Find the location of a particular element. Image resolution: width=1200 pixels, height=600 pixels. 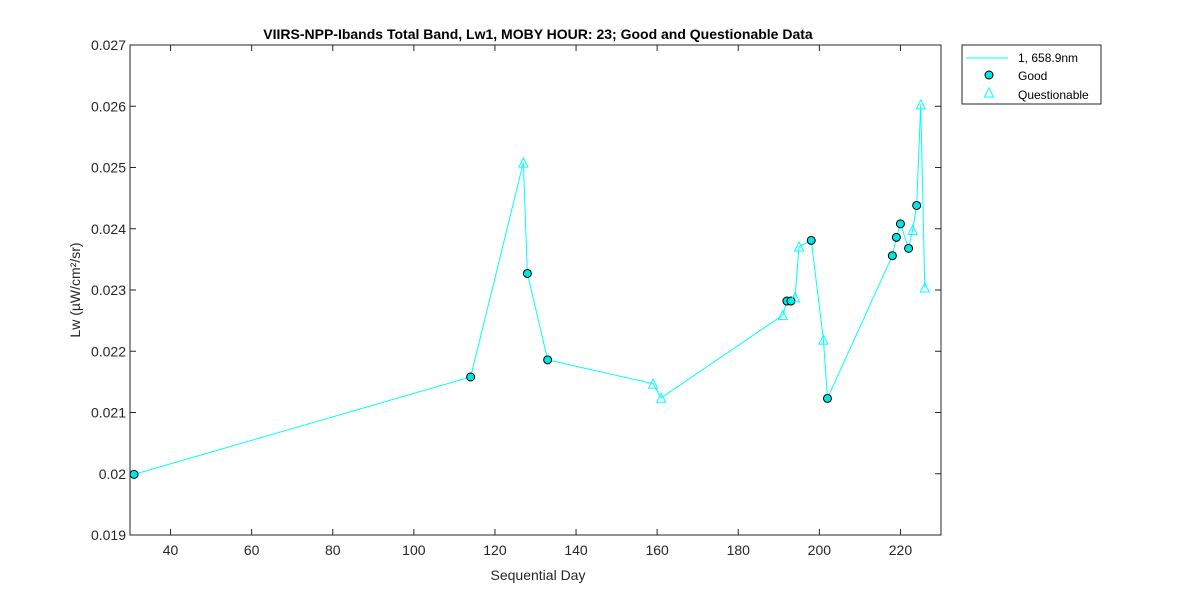

y-tick-label: 0.02 is located at coordinates (112, 474).